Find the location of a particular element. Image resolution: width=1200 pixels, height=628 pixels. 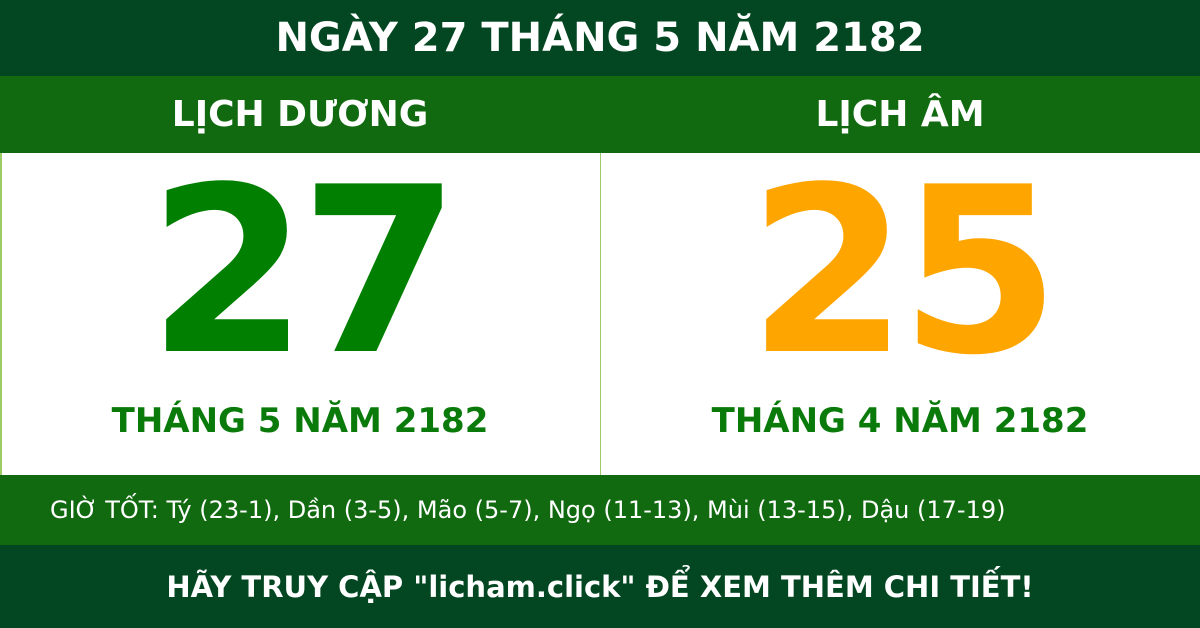

calendar-headings: LỊCH DƯƠNG LỊCH ÂM is located at coordinates (600, 114).